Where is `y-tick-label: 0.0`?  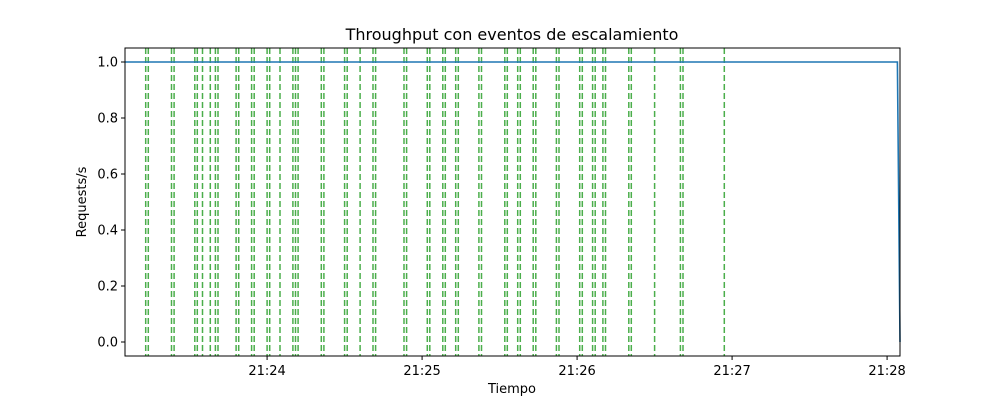 y-tick-label: 0.0 is located at coordinates (107, 343).